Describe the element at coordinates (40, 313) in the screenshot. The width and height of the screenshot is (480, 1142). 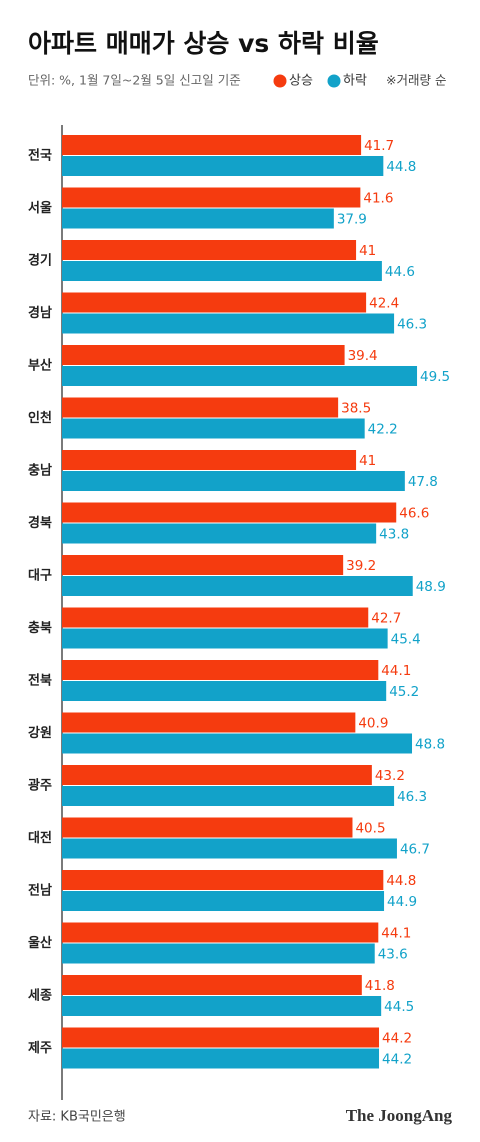
I see `y-tick-label: 경남` at that location.